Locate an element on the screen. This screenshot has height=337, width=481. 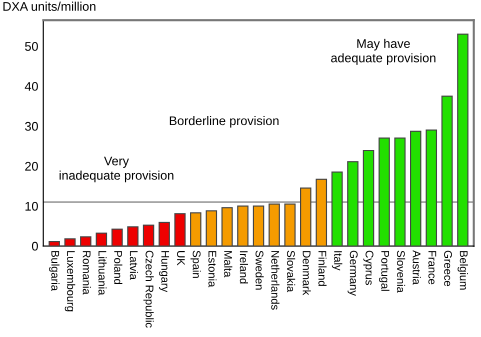
x-tick-label: Luxembourg is located at coordinates (70, 281).